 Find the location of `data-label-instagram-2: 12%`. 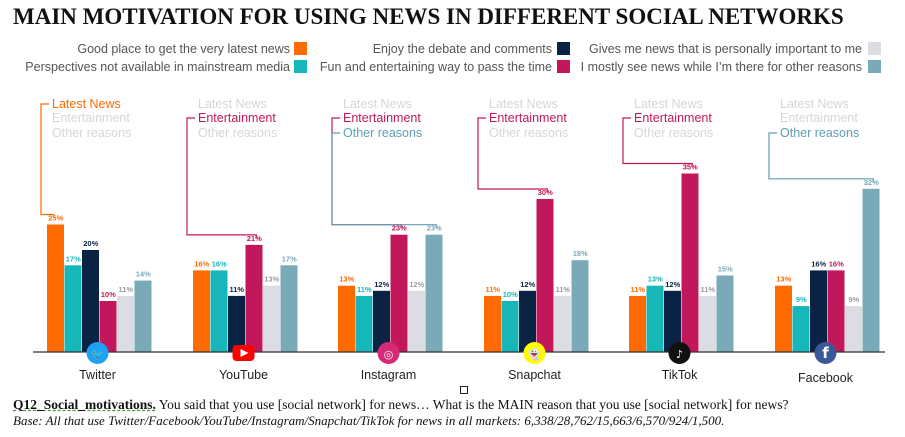

data-label-instagram-2: 12% is located at coordinates (381, 284).